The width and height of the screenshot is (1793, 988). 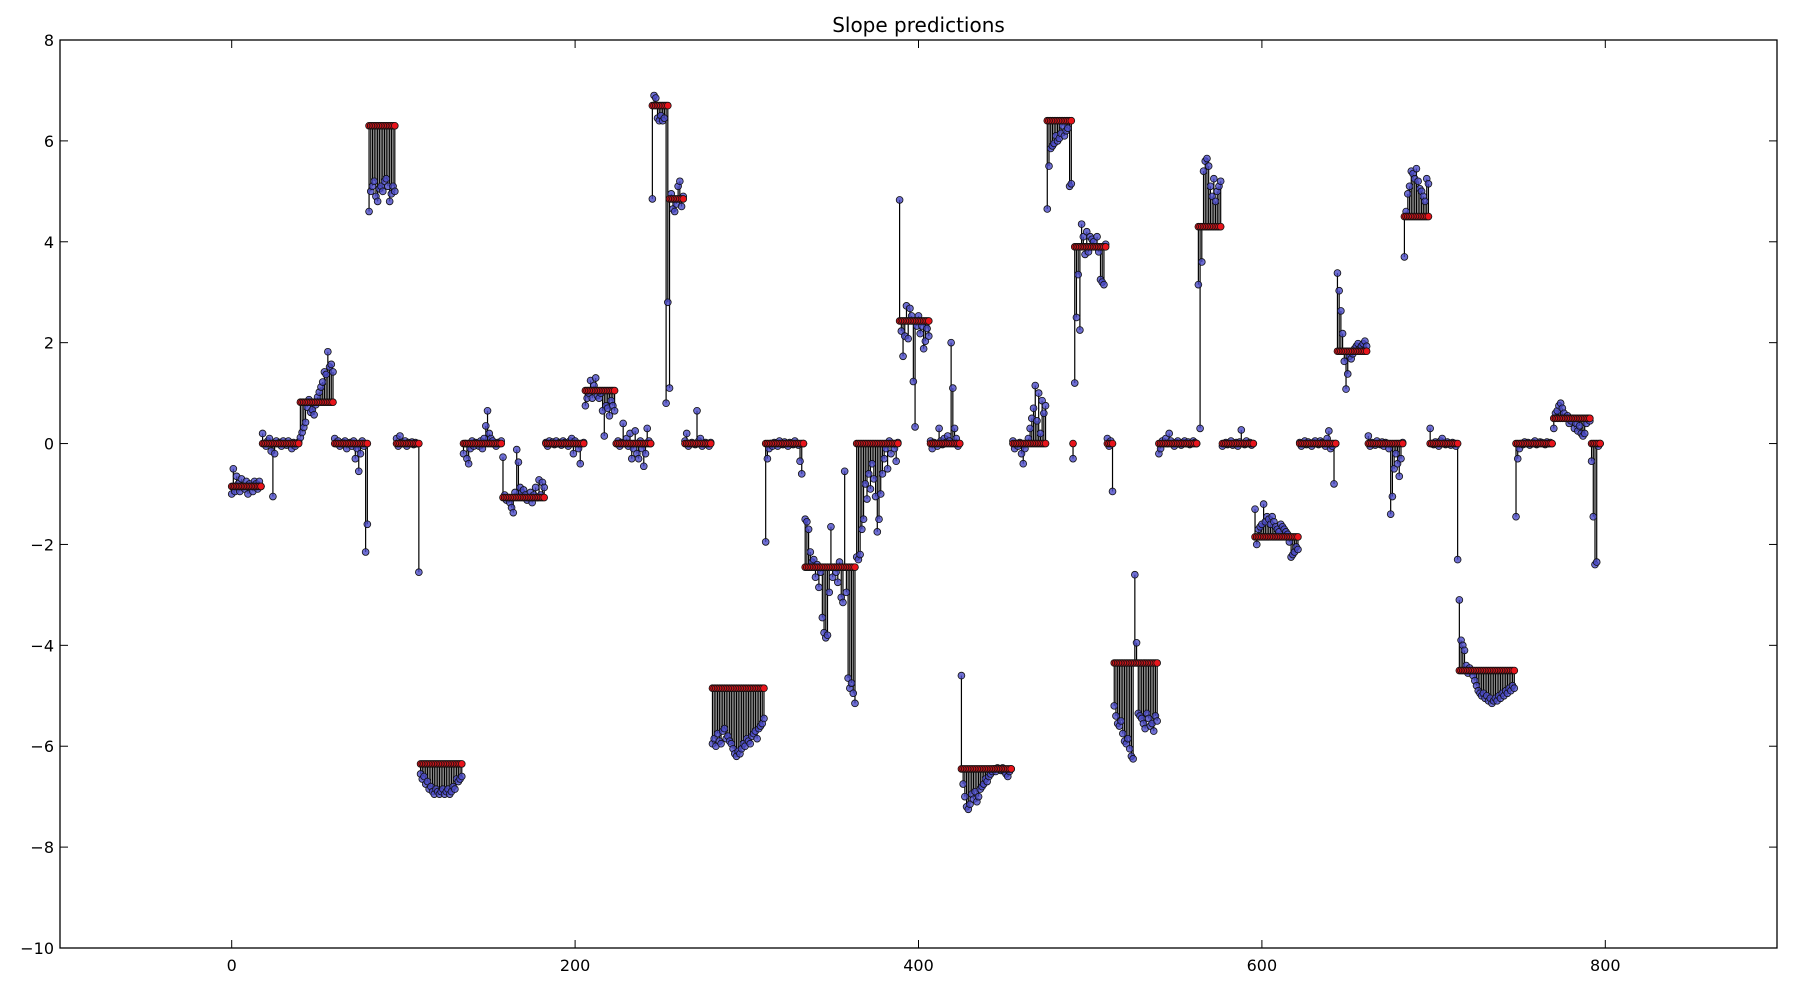 I want to click on y-tick-label: 2, so click(x=49, y=343).